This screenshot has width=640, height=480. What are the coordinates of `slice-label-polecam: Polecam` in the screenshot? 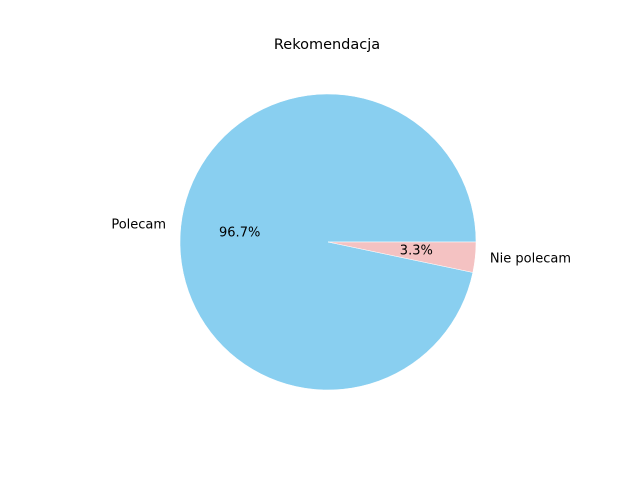 It's located at (138, 225).